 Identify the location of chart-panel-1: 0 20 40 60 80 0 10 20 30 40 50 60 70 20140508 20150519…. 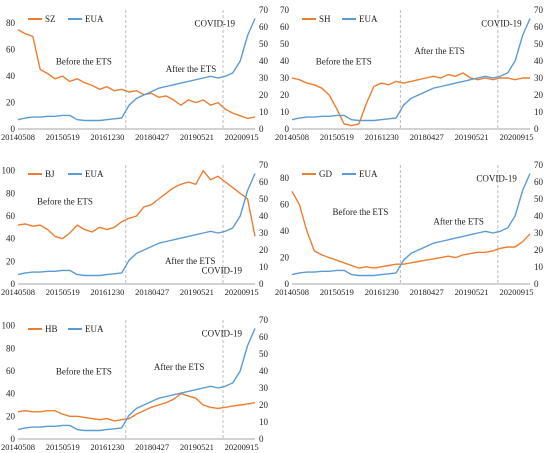
(135, 73).